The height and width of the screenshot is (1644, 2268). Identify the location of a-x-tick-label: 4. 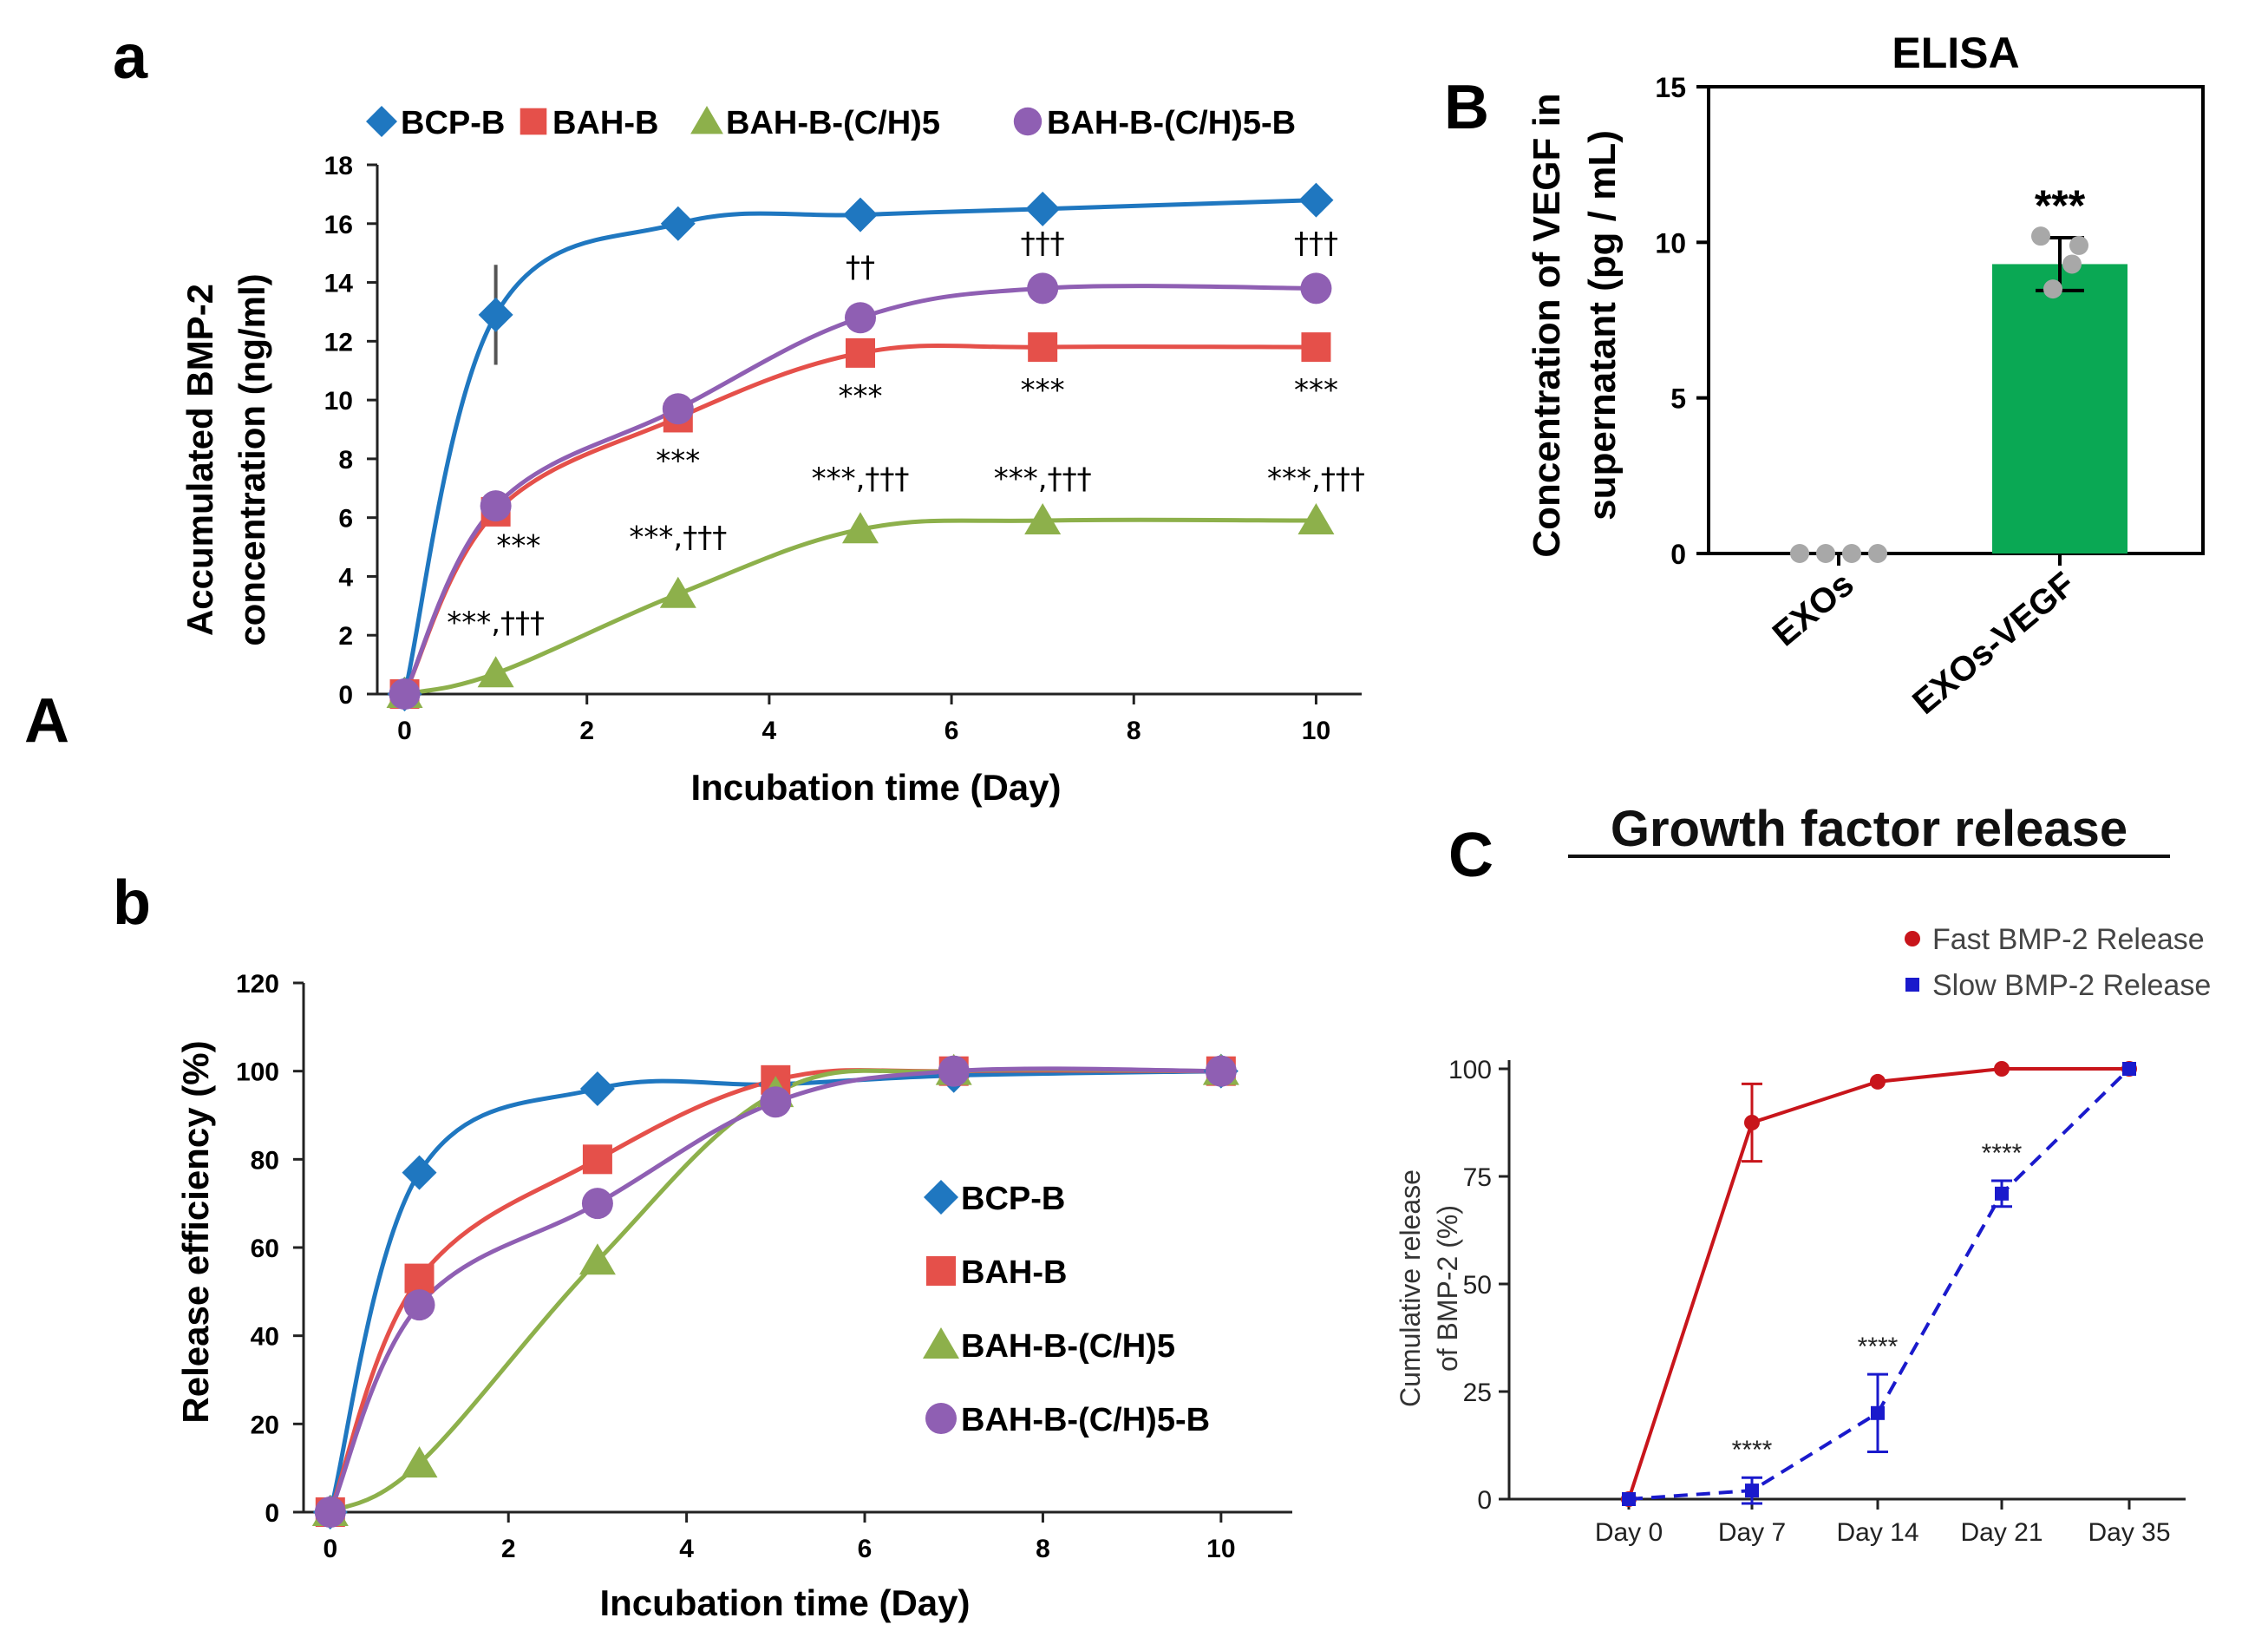
(769, 731).